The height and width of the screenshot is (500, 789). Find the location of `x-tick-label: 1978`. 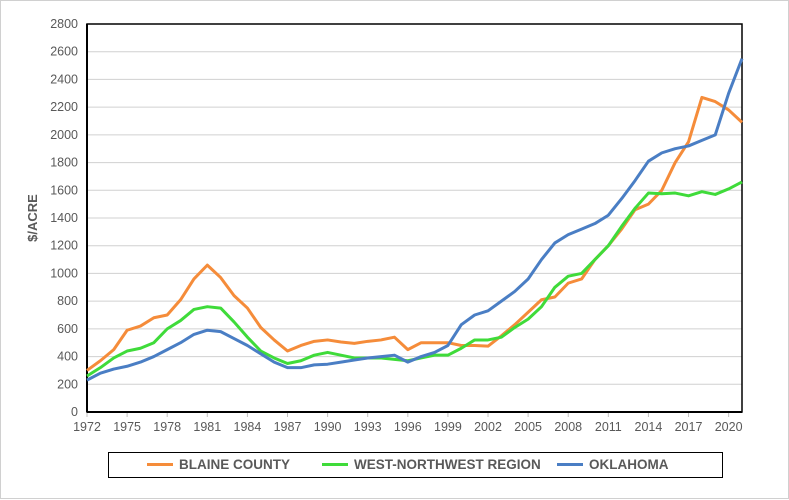

x-tick-label: 1978 is located at coordinates (167, 427).